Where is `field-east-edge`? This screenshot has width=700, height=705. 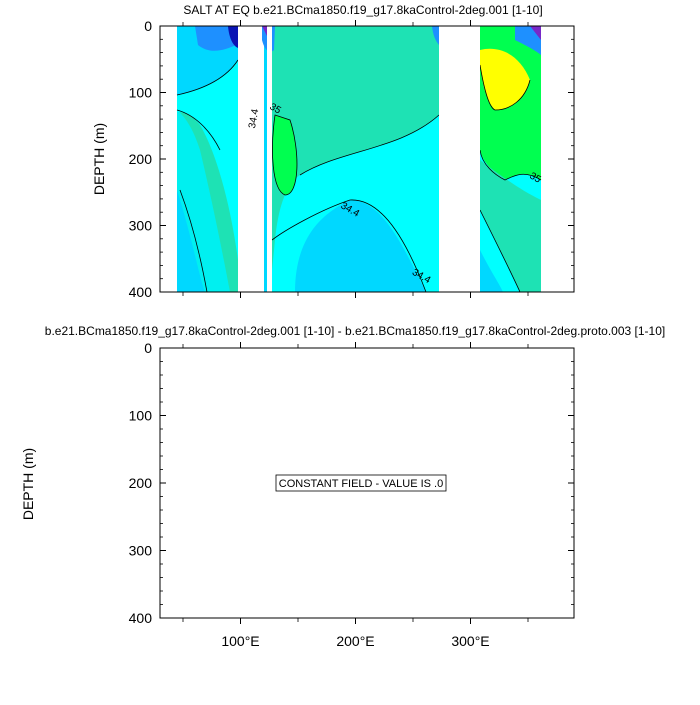
field-east-edge is located at coordinates (435, 35).